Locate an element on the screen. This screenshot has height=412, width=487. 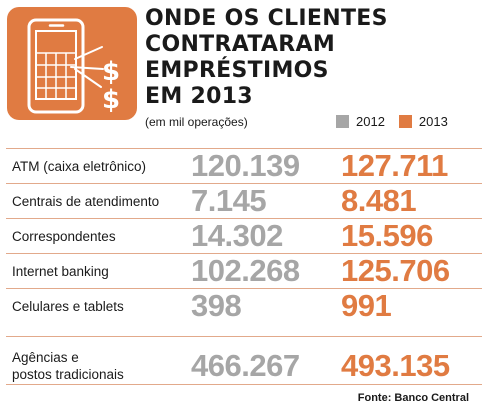
phone-money-icon: $ $ is located at coordinates (72, 63).